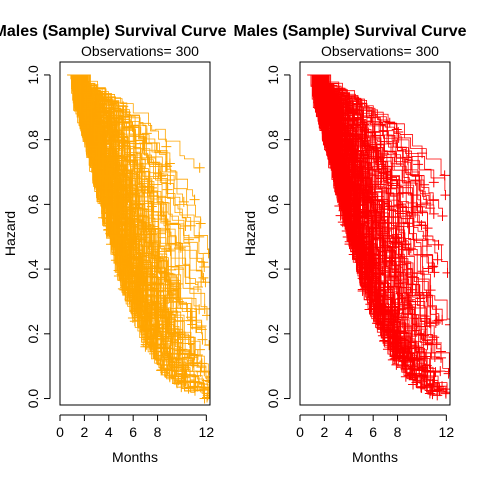 The width and height of the screenshot is (480, 480). I want to click on right-x-axis: 0 2 4 6 8 12, so click(375, 427).